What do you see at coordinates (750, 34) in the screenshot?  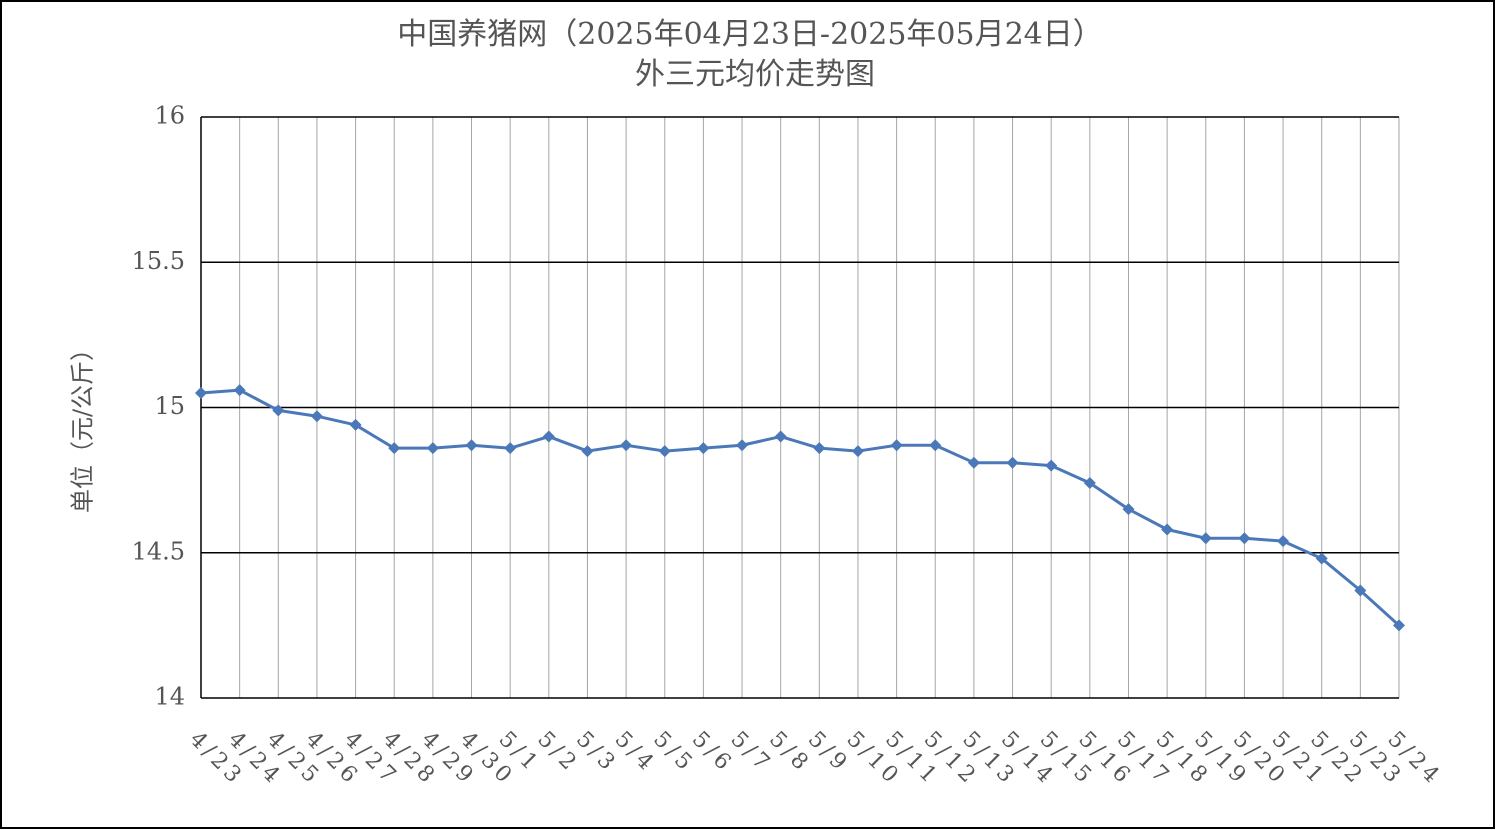 I see `chart-title: 中国养猪网（2025年04月23日-2025年05月24日）` at bounding box center [750, 34].